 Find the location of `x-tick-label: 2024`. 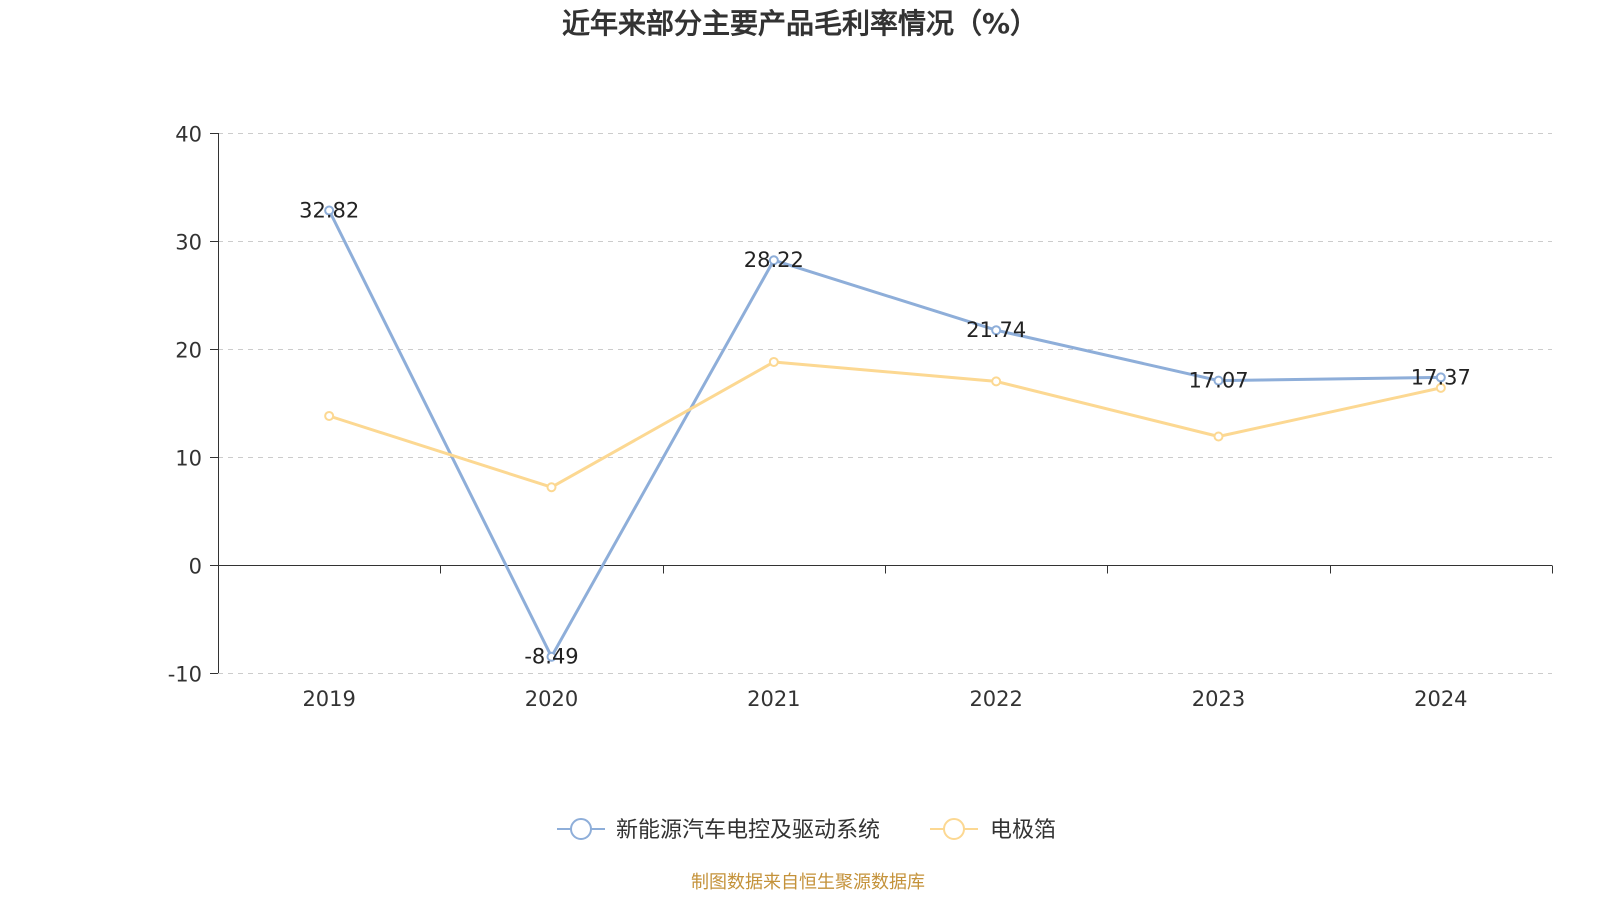

x-tick-label: 2024 is located at coordinates (1440, 699).